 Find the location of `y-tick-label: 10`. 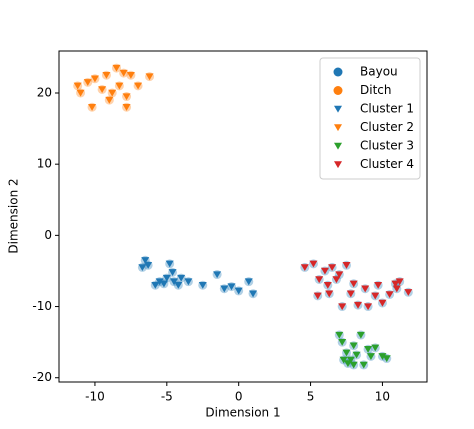

y-tick-label: 10 is located at coordinates (44, 164).